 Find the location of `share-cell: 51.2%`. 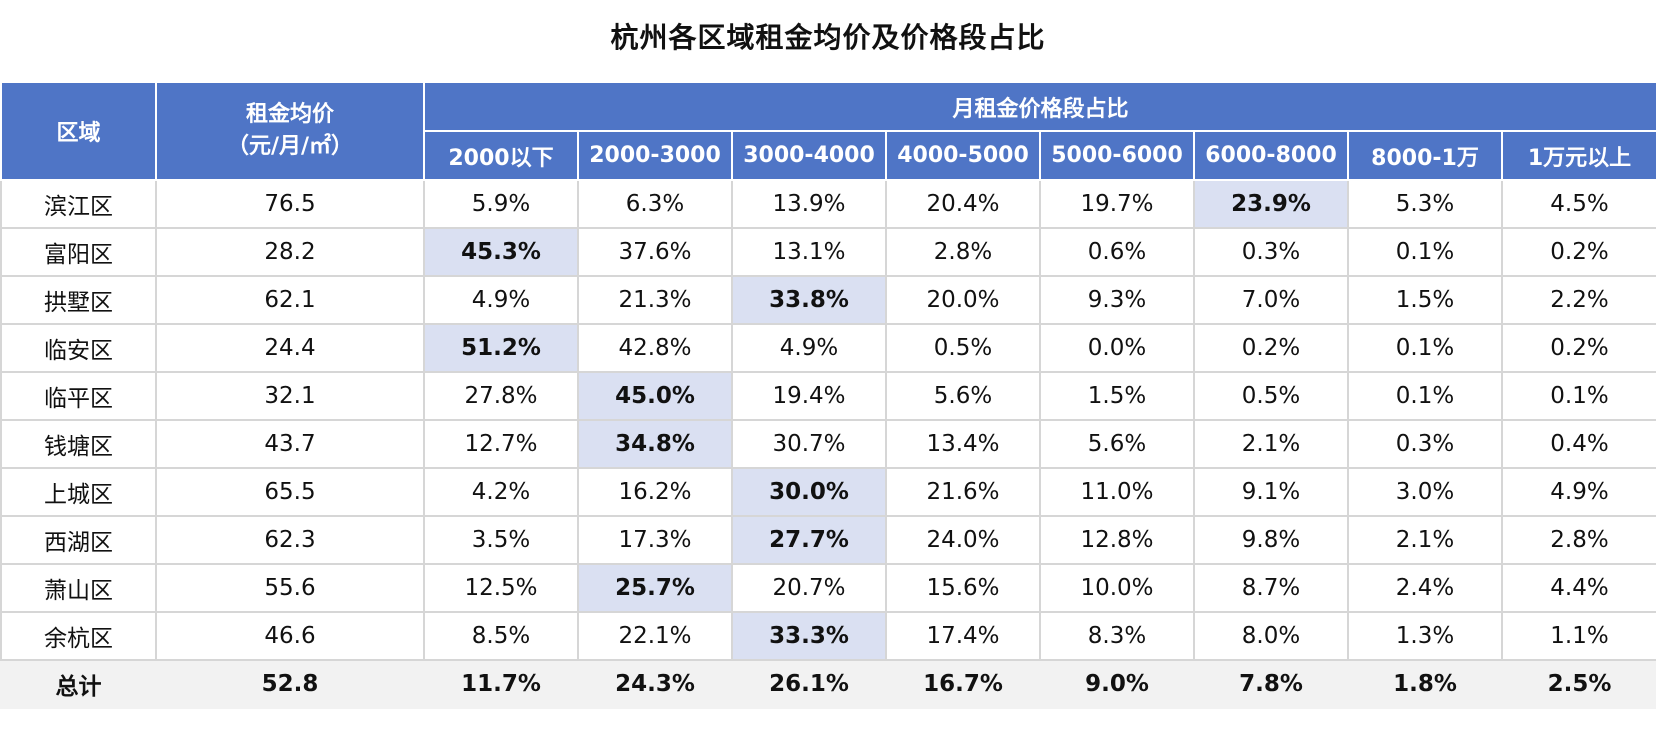

share-cell: 51.2% is located at coordinates (501, 348).